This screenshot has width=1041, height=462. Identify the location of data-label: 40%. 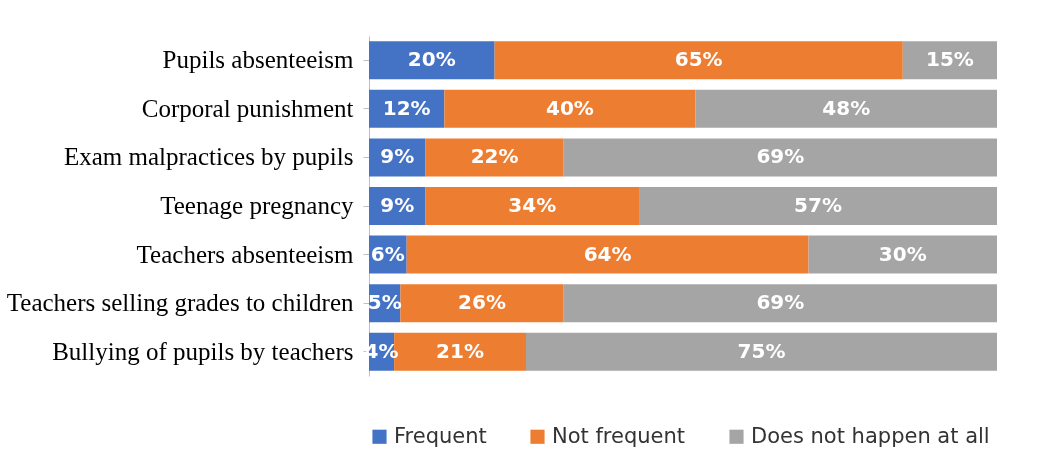
(570, 107).